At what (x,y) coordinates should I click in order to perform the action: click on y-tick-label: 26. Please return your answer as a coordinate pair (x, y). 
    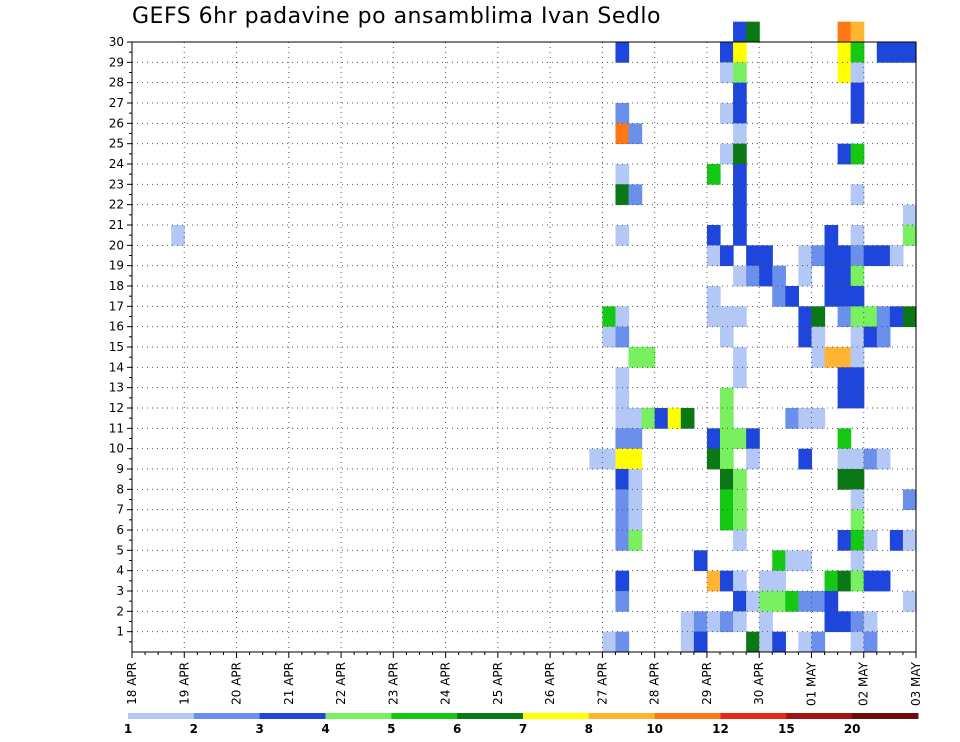
    Looking at the image, I should click on (116, 123).